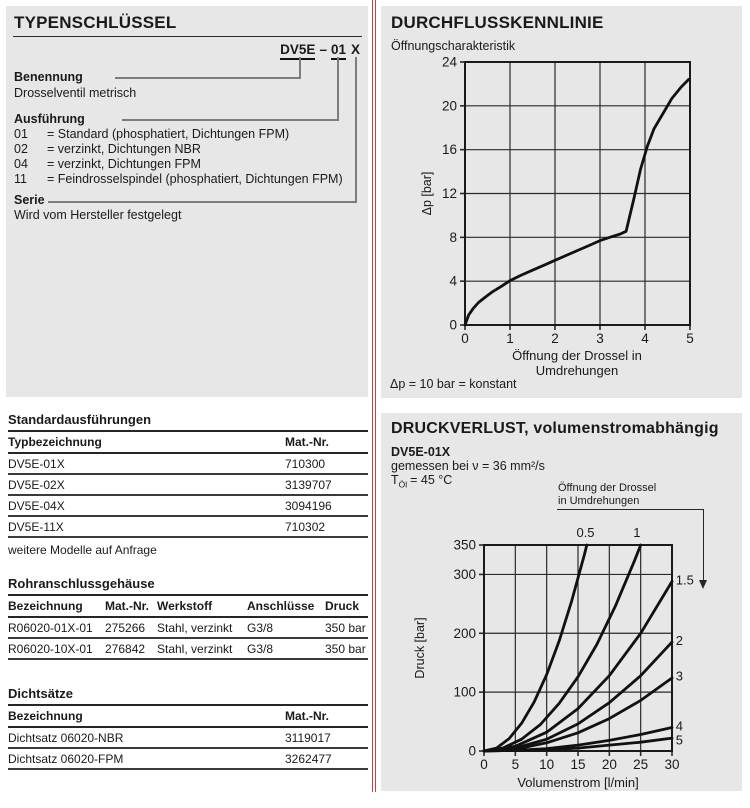  I want to click on flow-section-subtitle: Öffnungscharakteristik, so click(453, 46).